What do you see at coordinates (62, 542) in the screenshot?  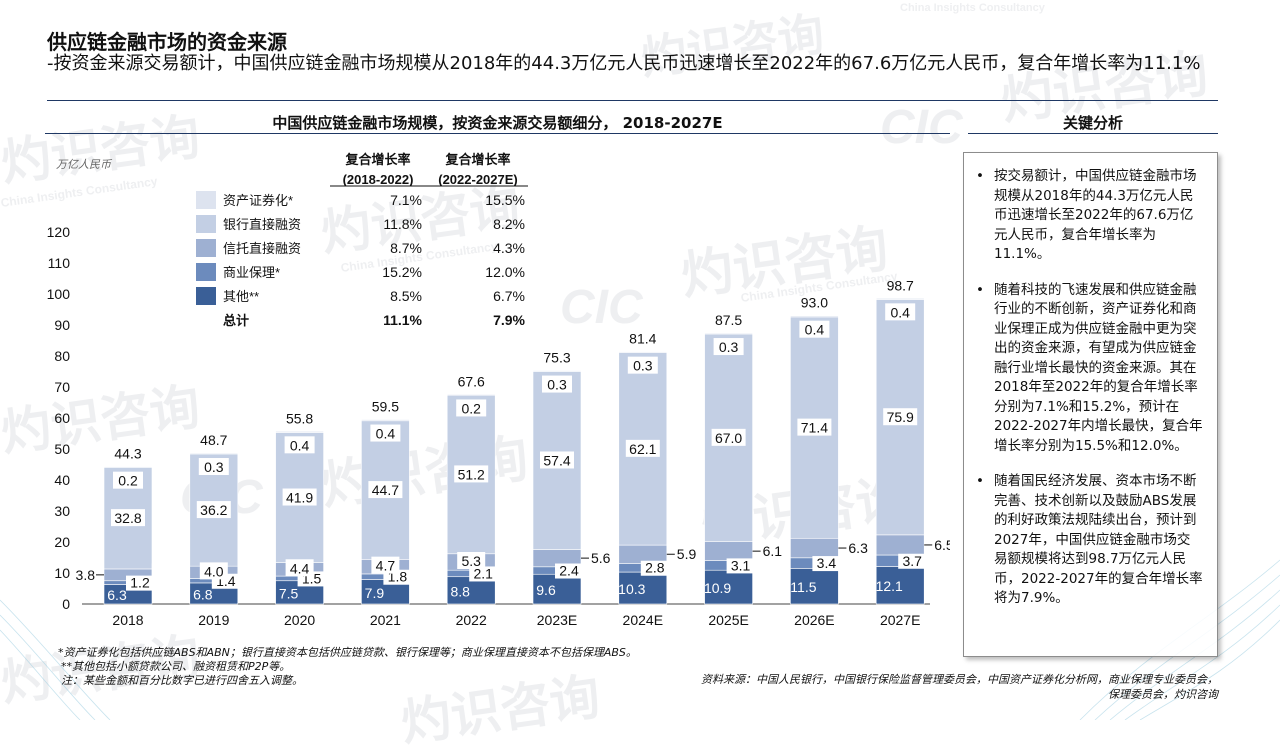 I see `y-tick-label: 20` at bounding box center [62, 542].